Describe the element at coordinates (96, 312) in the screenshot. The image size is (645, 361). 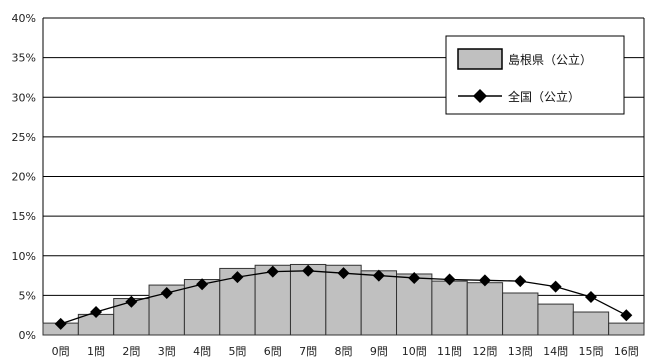
I see `line-point-1問` at that location.